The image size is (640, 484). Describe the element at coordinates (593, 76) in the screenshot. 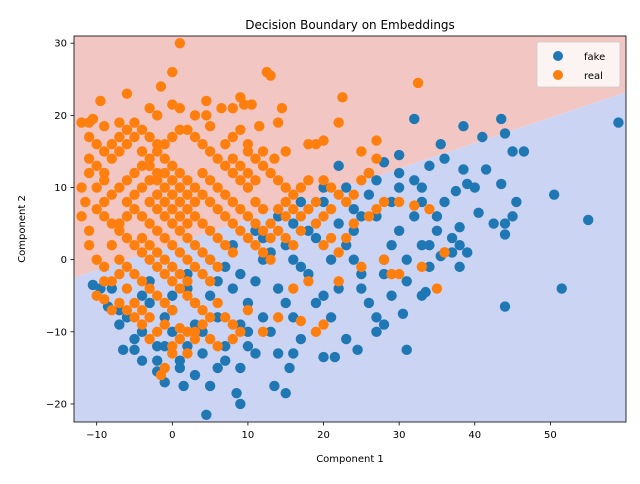

I see `legend-label-real: real` at that location.